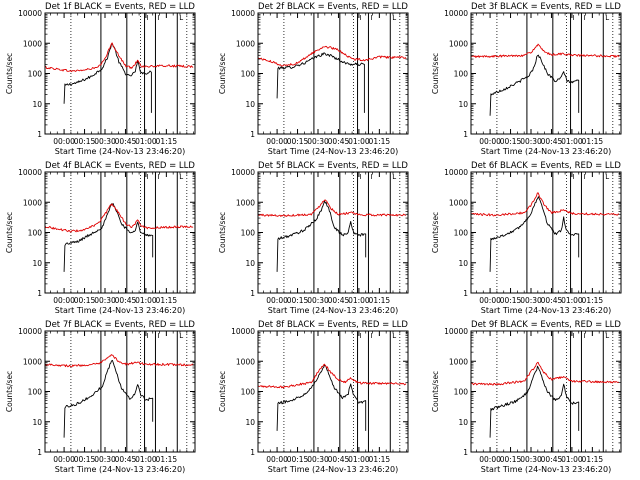 Image resolution: width=640 pixels, height=480 pixels. I want to click on panel-title: Det 1f BLACK = Events, RED = LLD, so click(120, 7).